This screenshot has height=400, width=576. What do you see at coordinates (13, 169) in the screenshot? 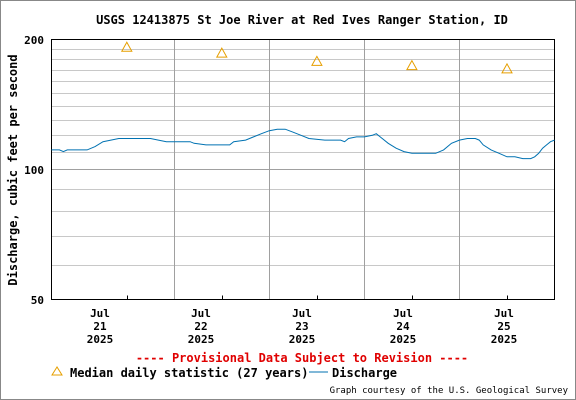
I see `y-axis-label: Discharge, cubic feet per second` at bounding box center [13, 169].